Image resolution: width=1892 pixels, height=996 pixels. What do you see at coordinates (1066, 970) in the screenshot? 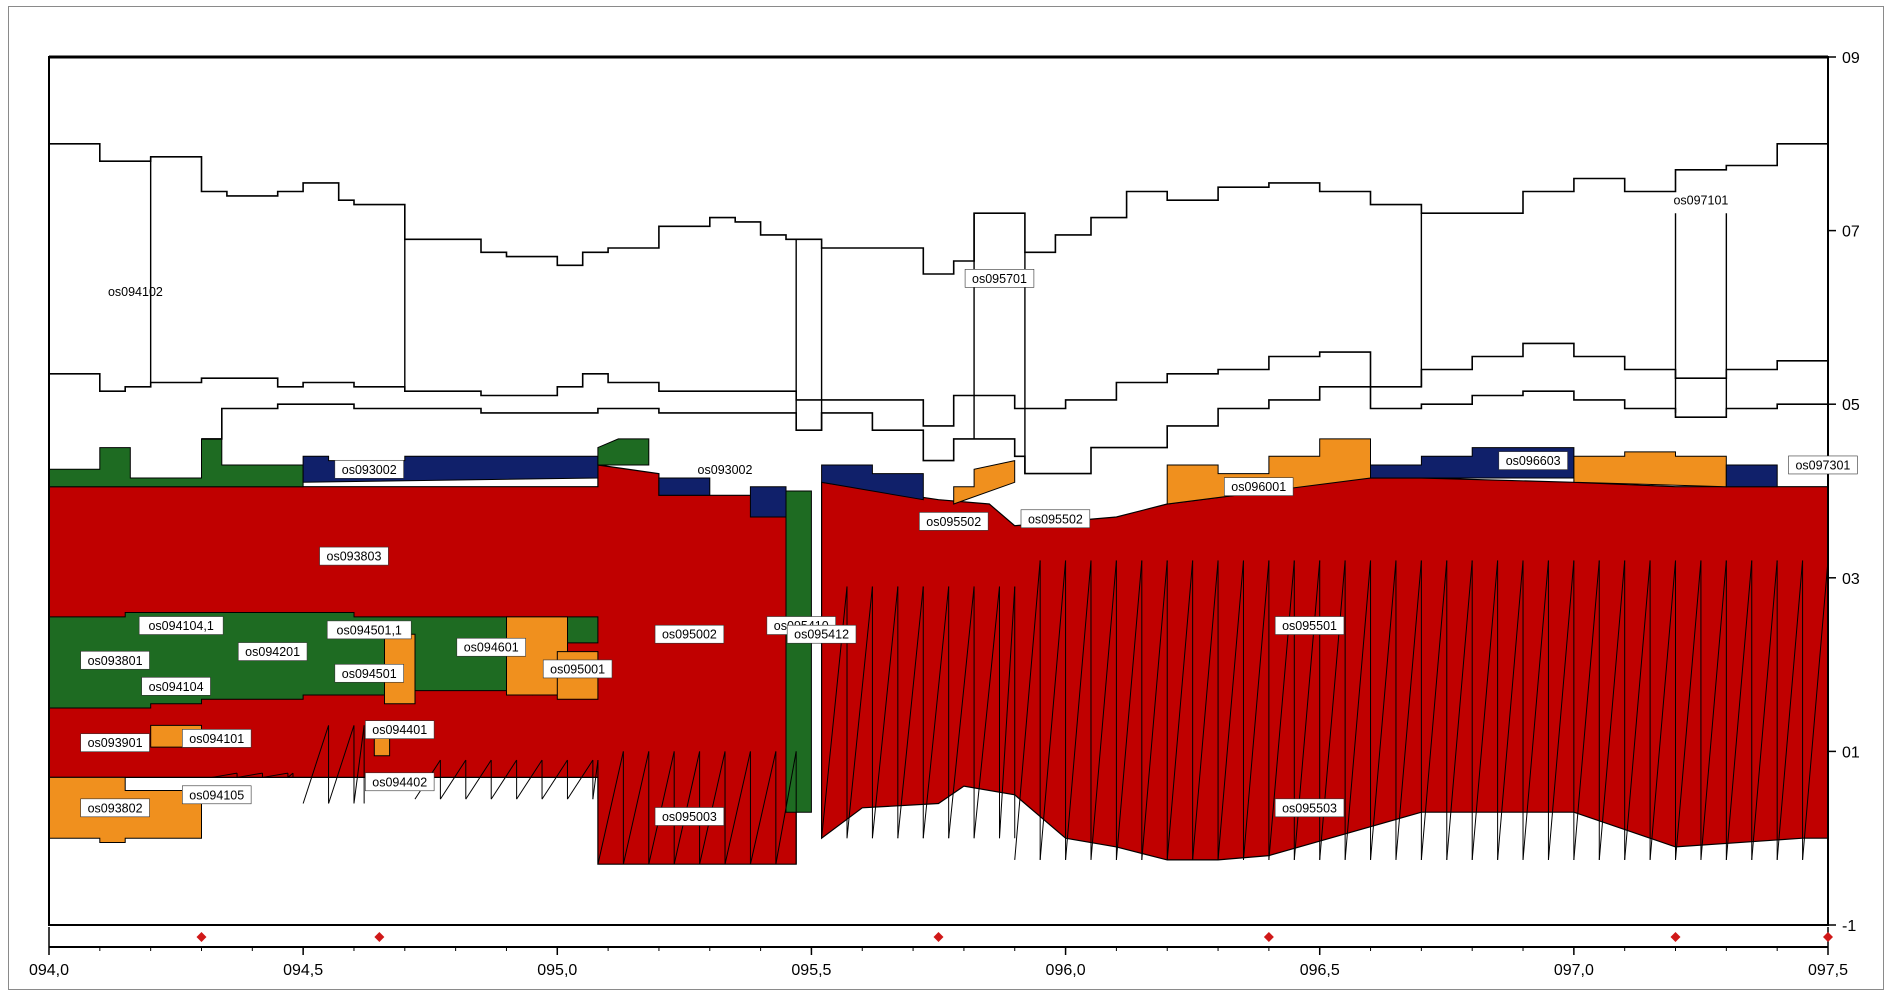
I see `x-tick-label: 096,0` at bounding box center [1066, 970].